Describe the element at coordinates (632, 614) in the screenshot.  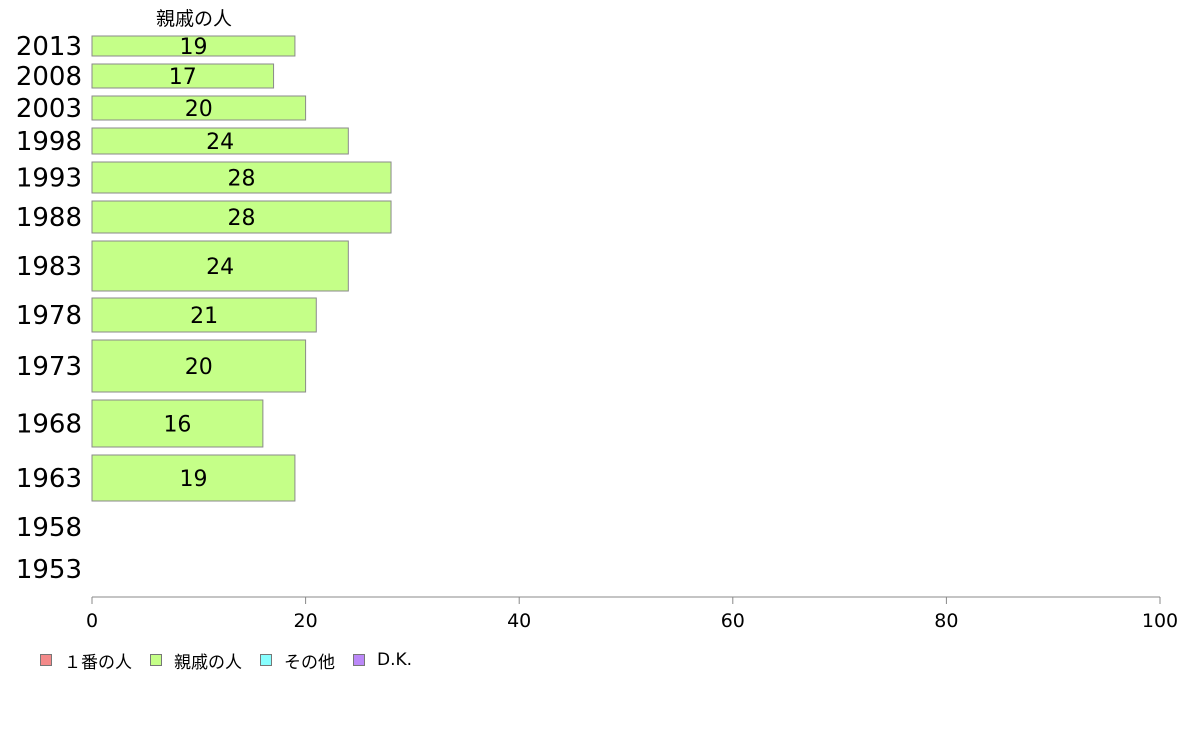
I see `x-axis: 0 20 40 60 80 100` at that location.